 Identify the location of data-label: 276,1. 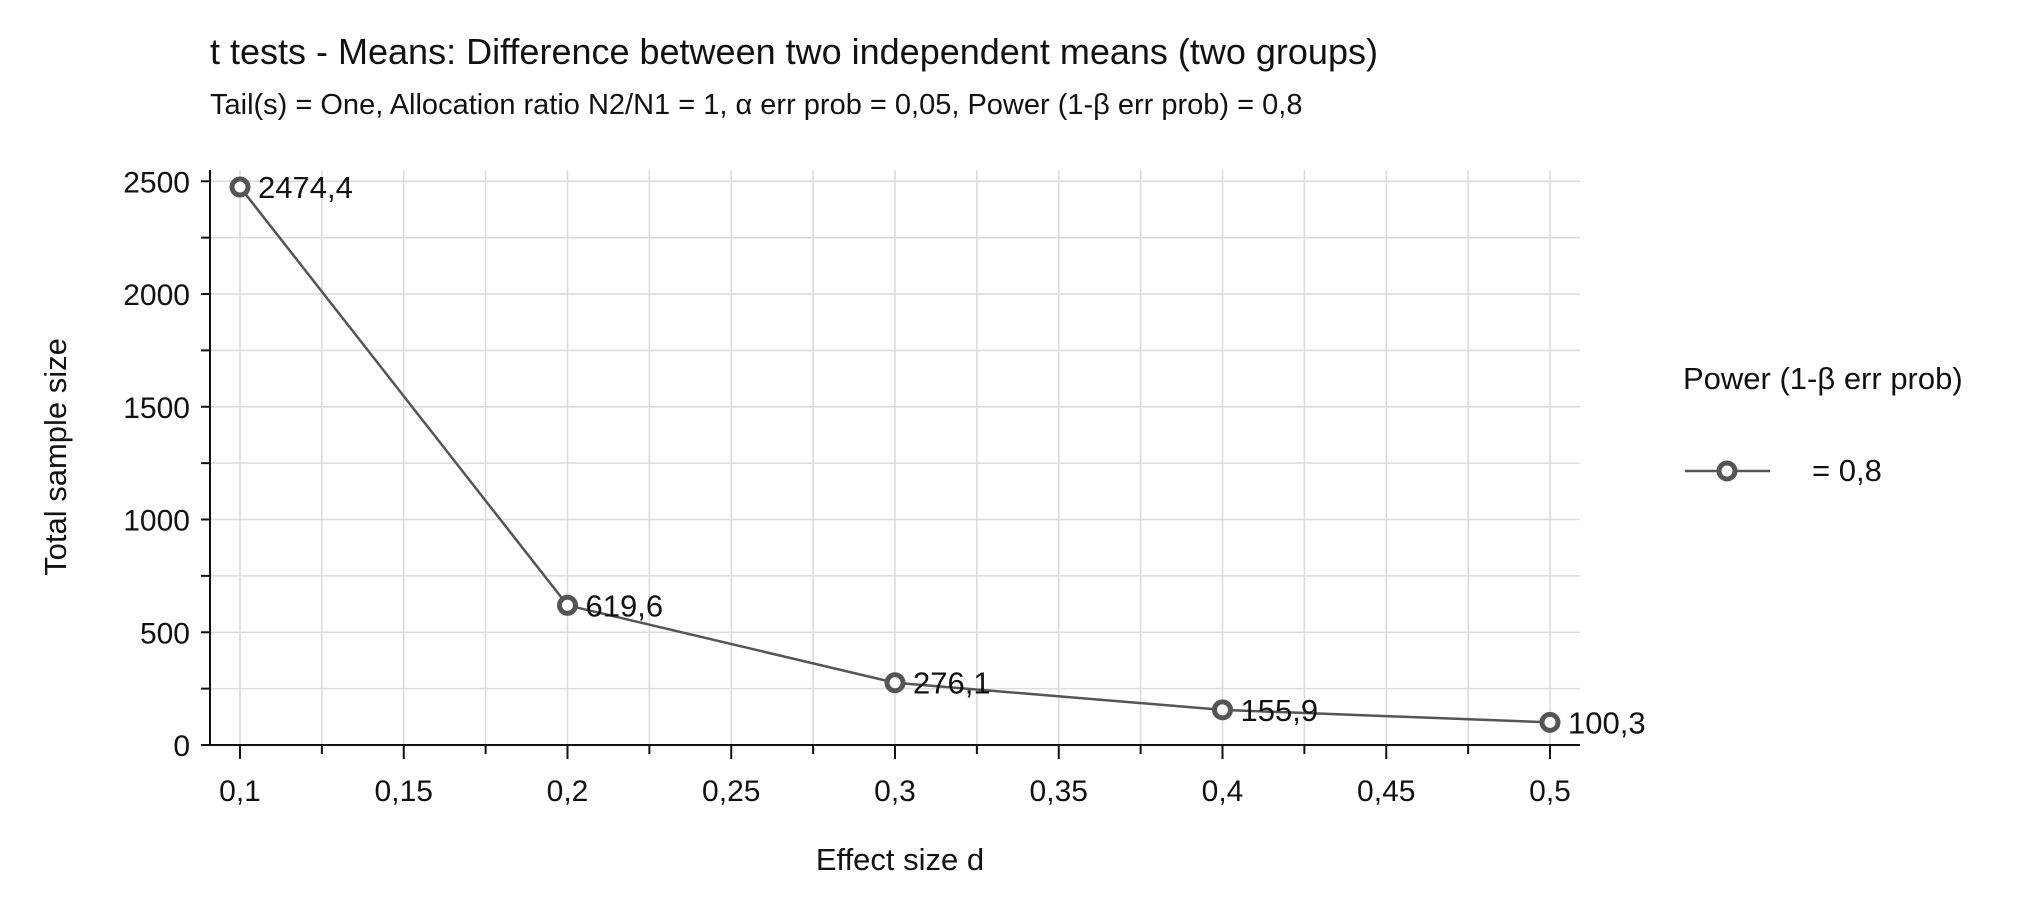
(952, 683).